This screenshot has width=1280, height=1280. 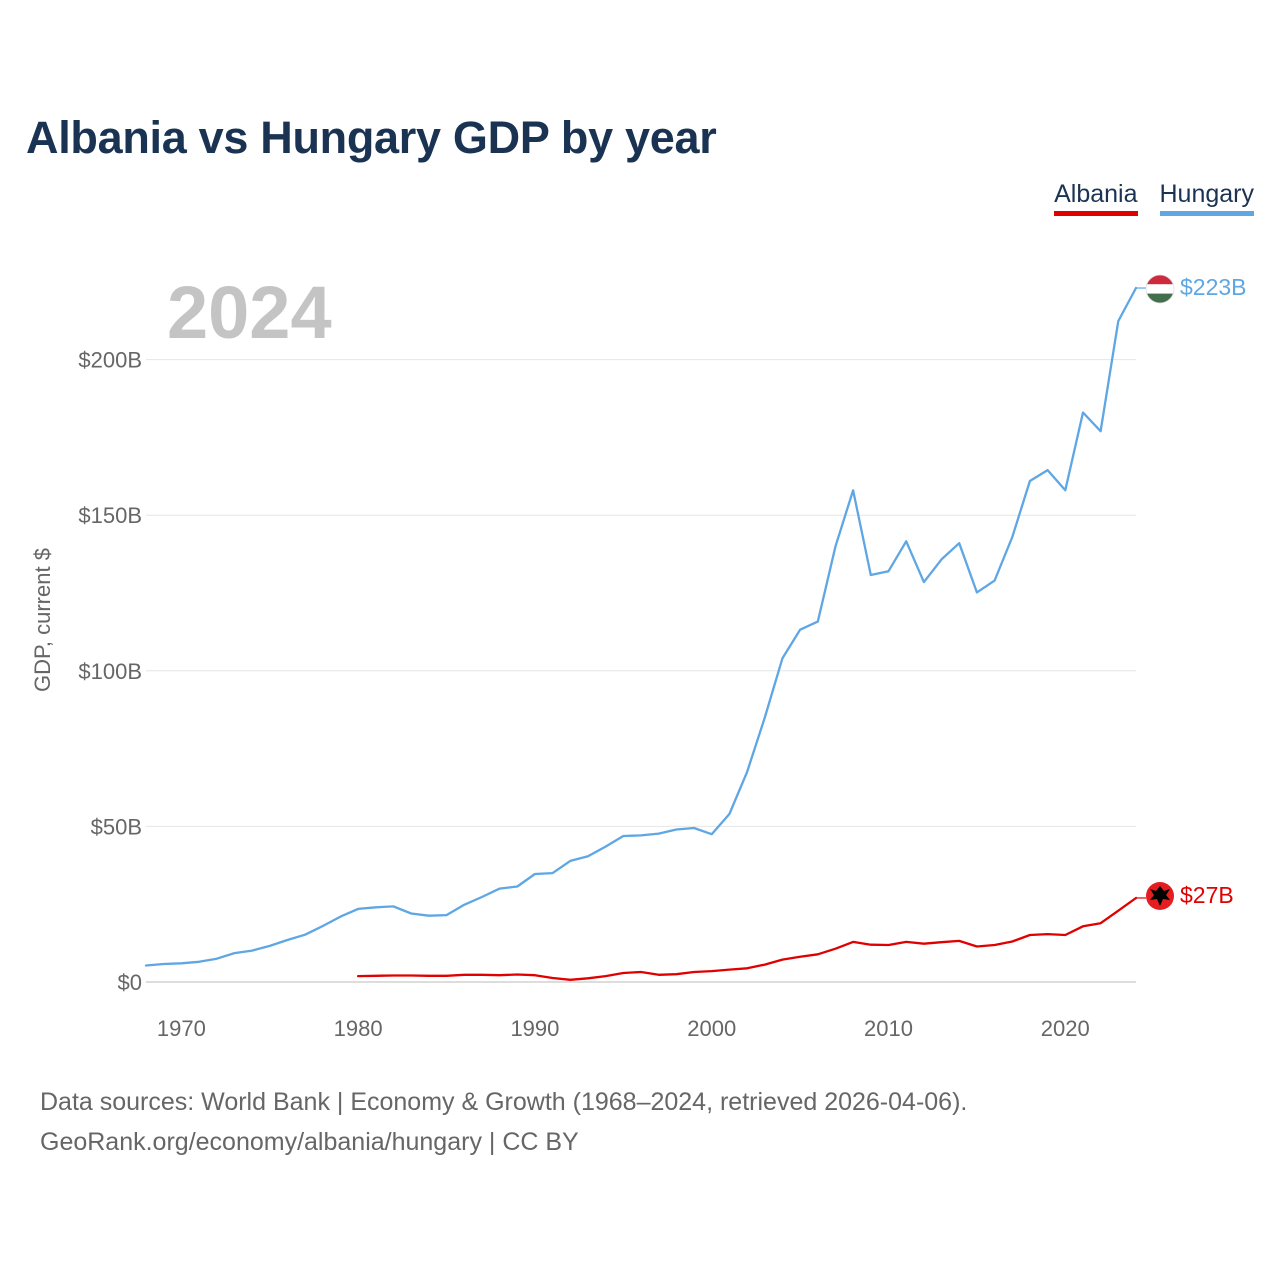 I want to click on albania-flag-icon, so click(x=1160, y=896).